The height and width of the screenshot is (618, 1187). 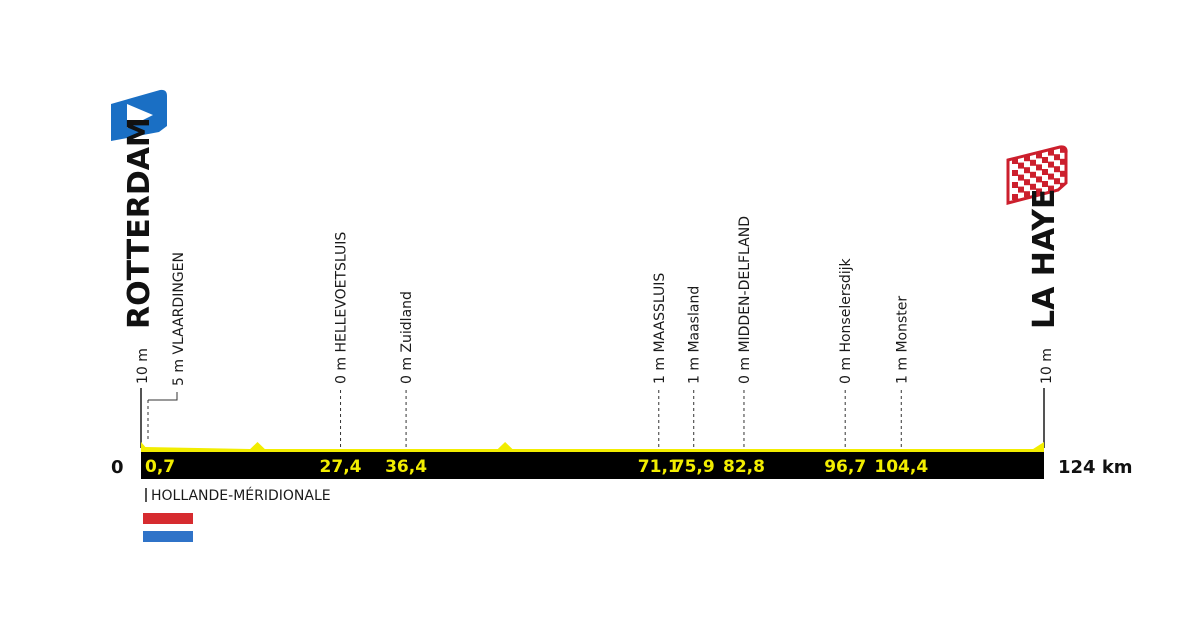 I want to click on finish-elevation-label: 10 m, so click(x=1047, y=366).